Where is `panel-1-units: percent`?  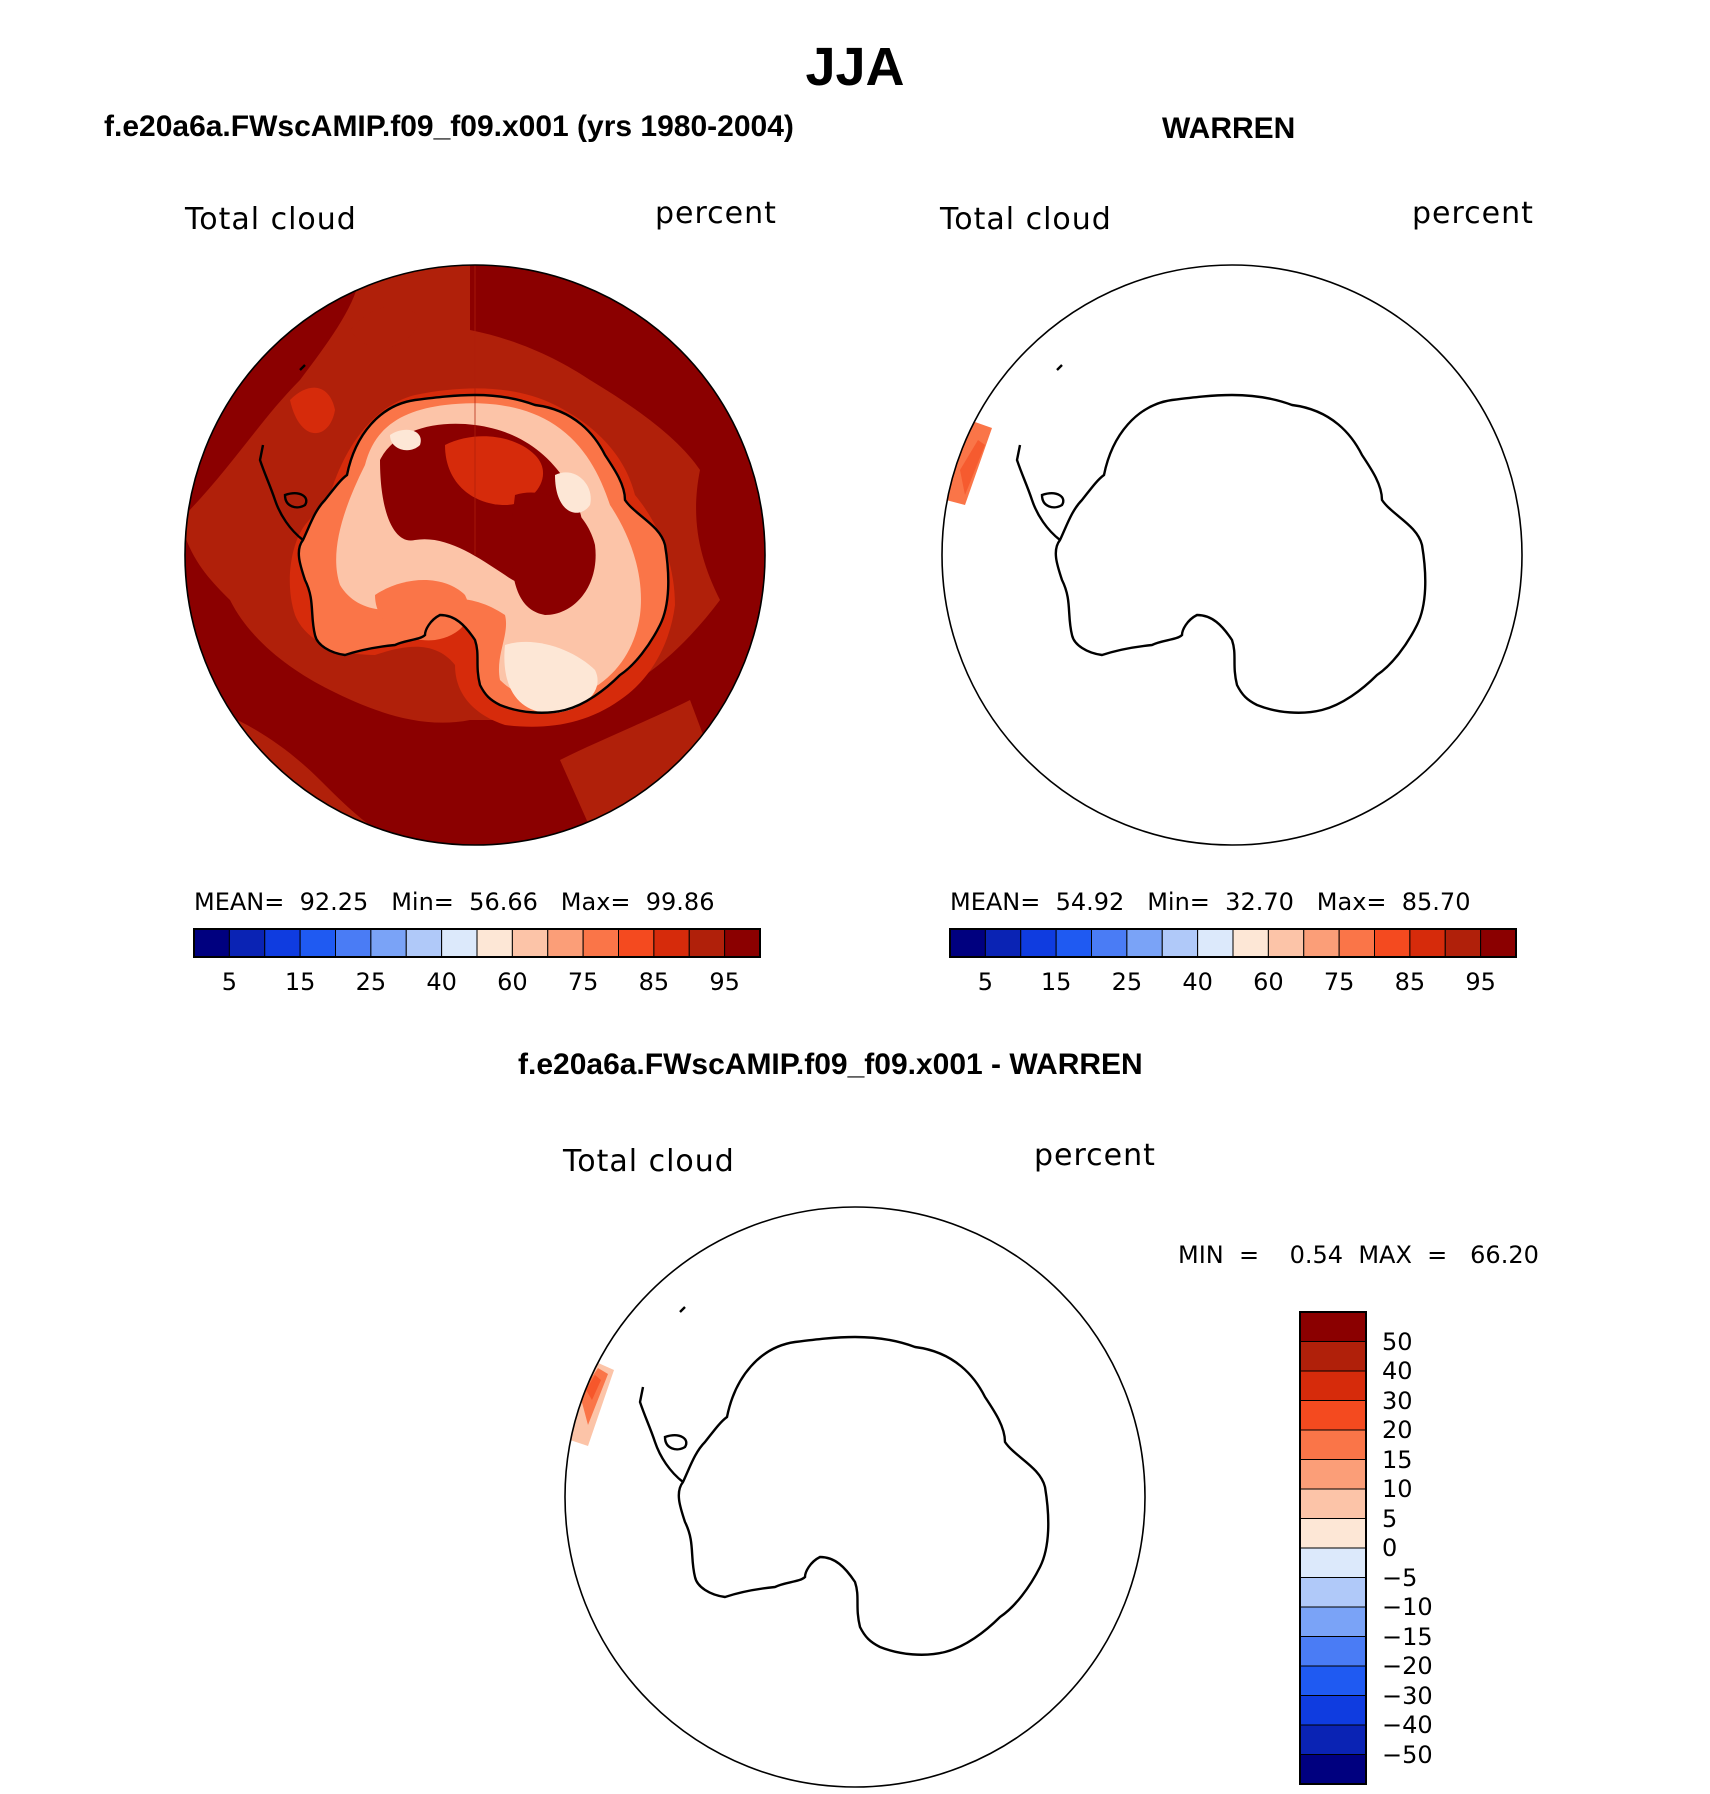
panel-1-units: percent is located at coordinates (716, 213).